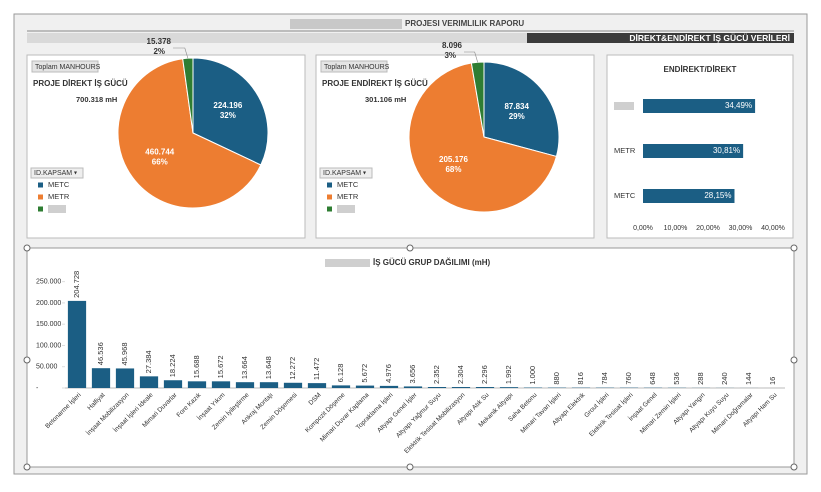  Describe the element at coordinates (340, 373) in the screenshot. I see `data-label: 6.128` at that location.